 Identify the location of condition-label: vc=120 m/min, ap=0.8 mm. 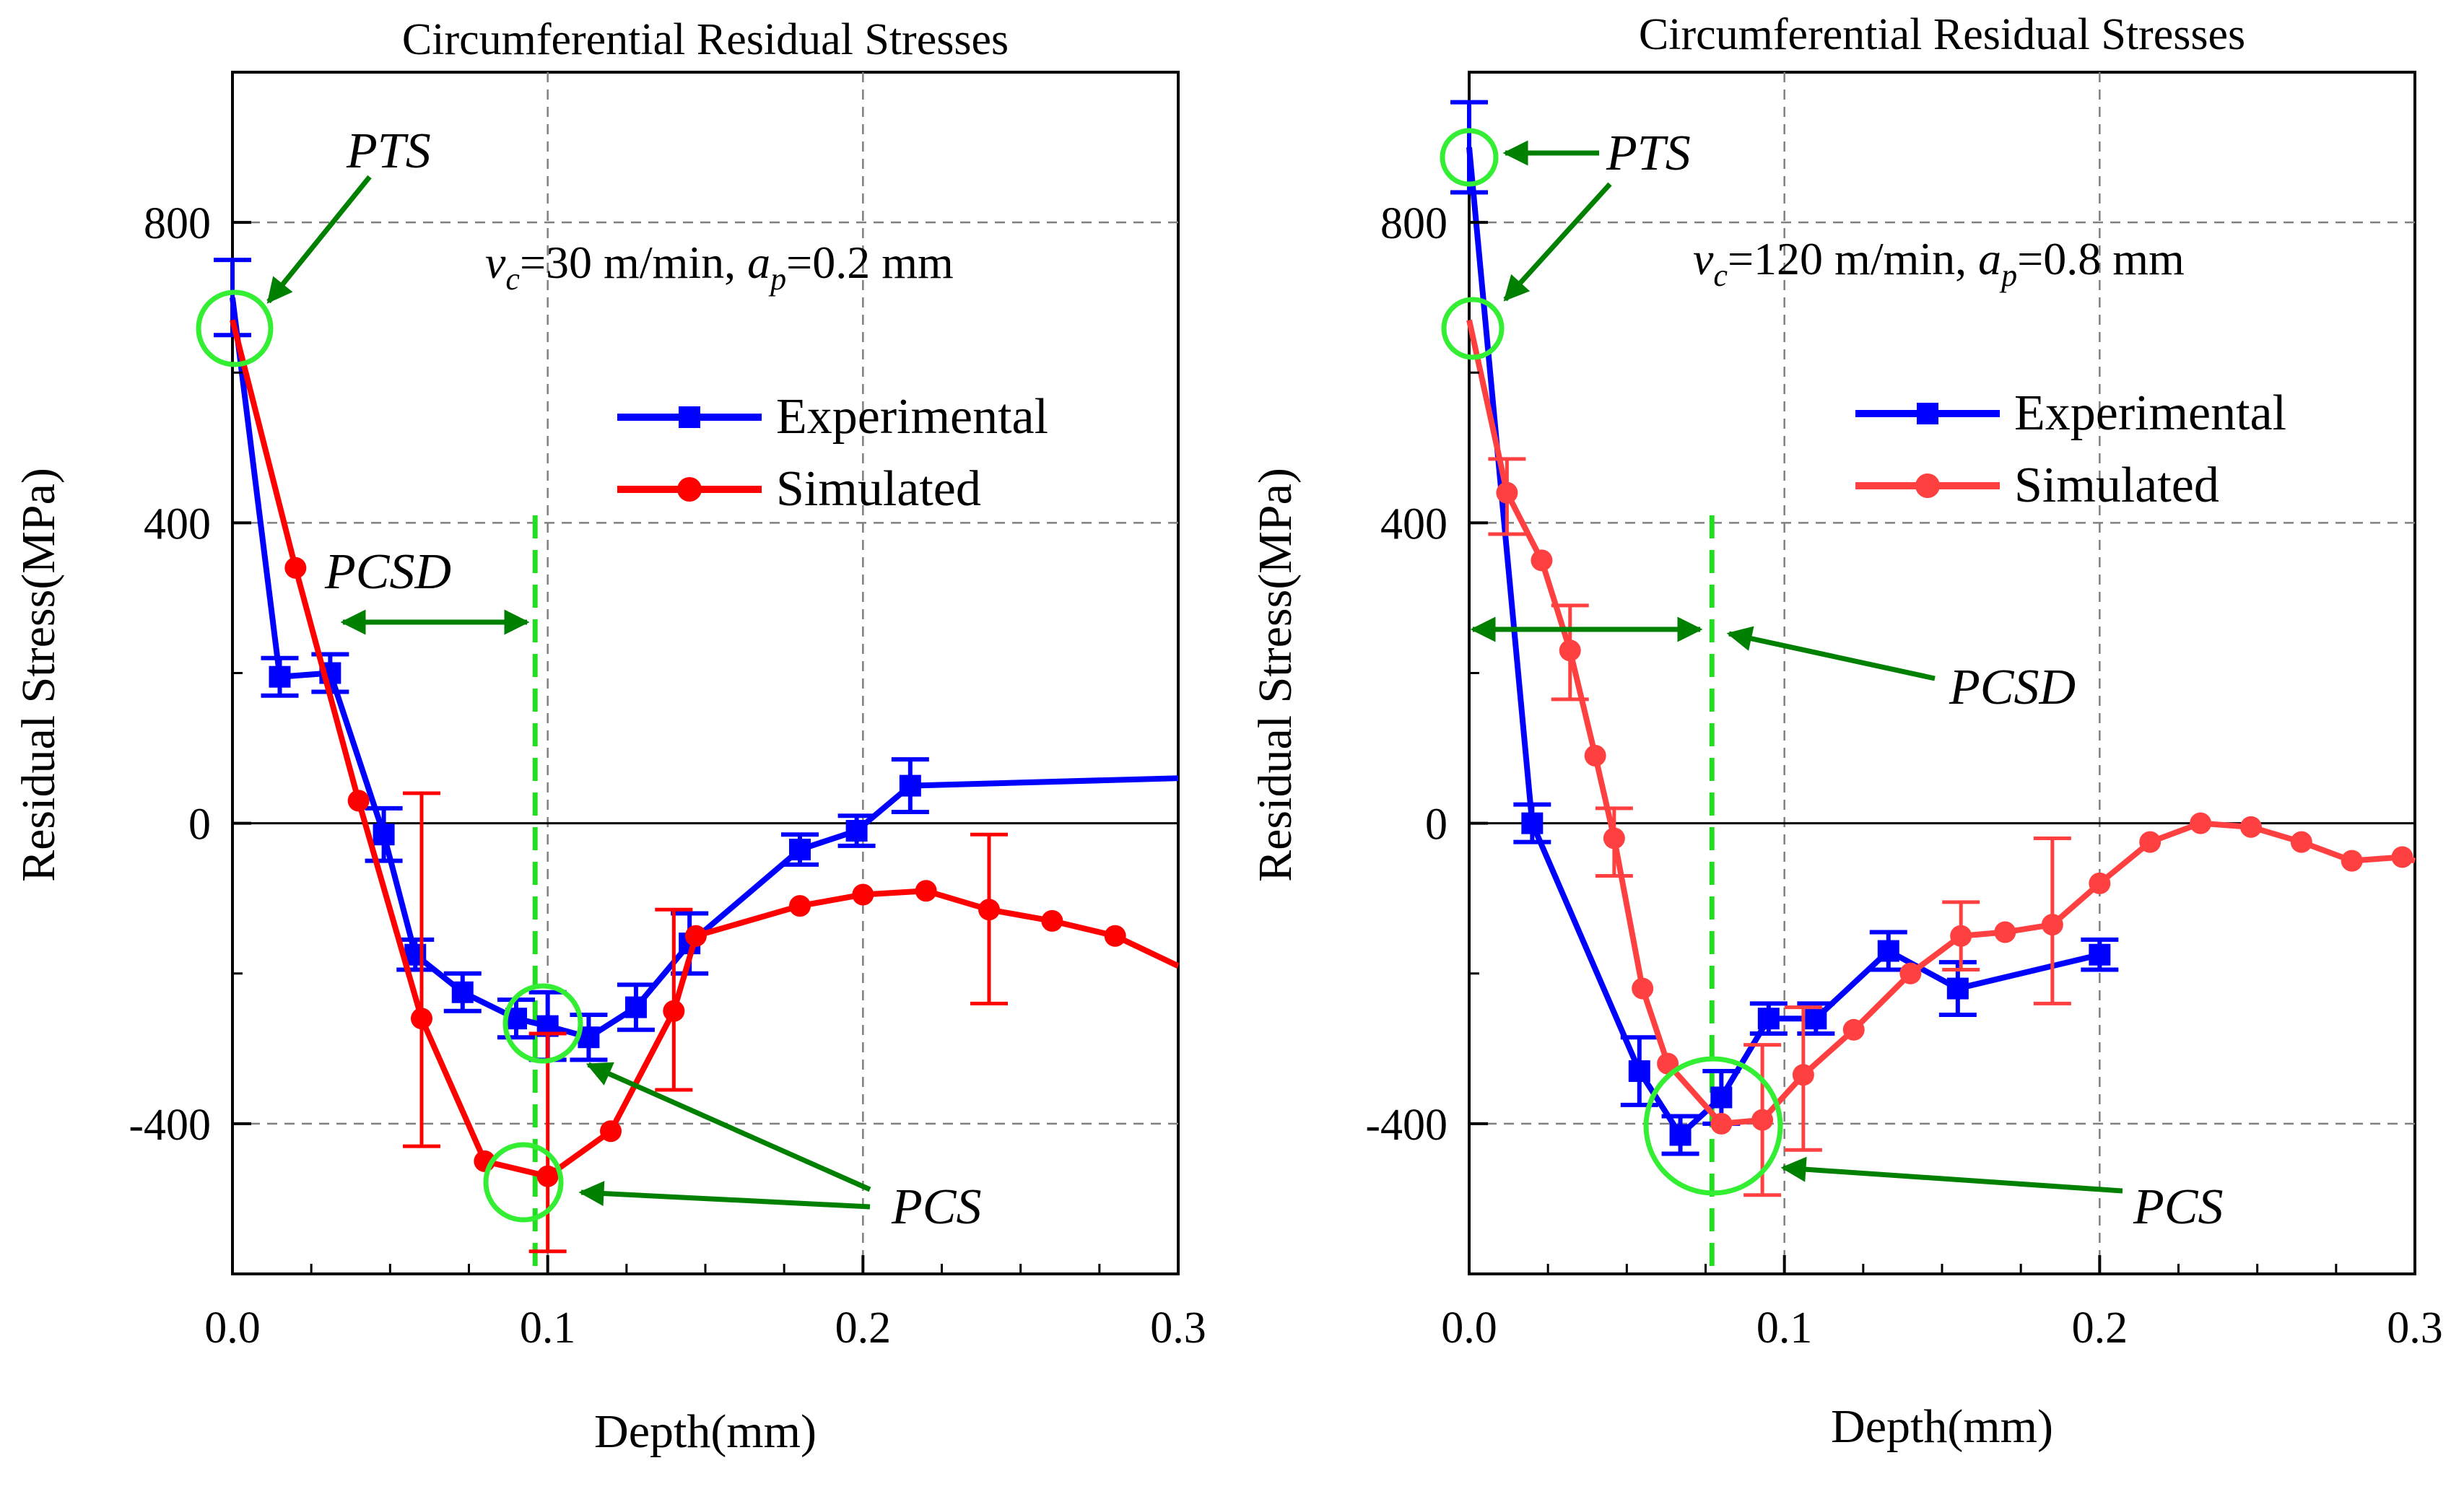
(1939, 263).